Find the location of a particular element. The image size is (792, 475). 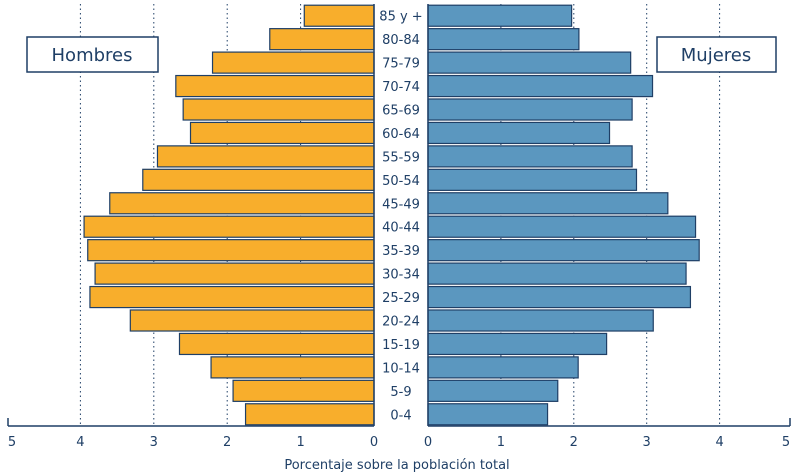

age-label: 5-9 is located at coordinates (400, 392).